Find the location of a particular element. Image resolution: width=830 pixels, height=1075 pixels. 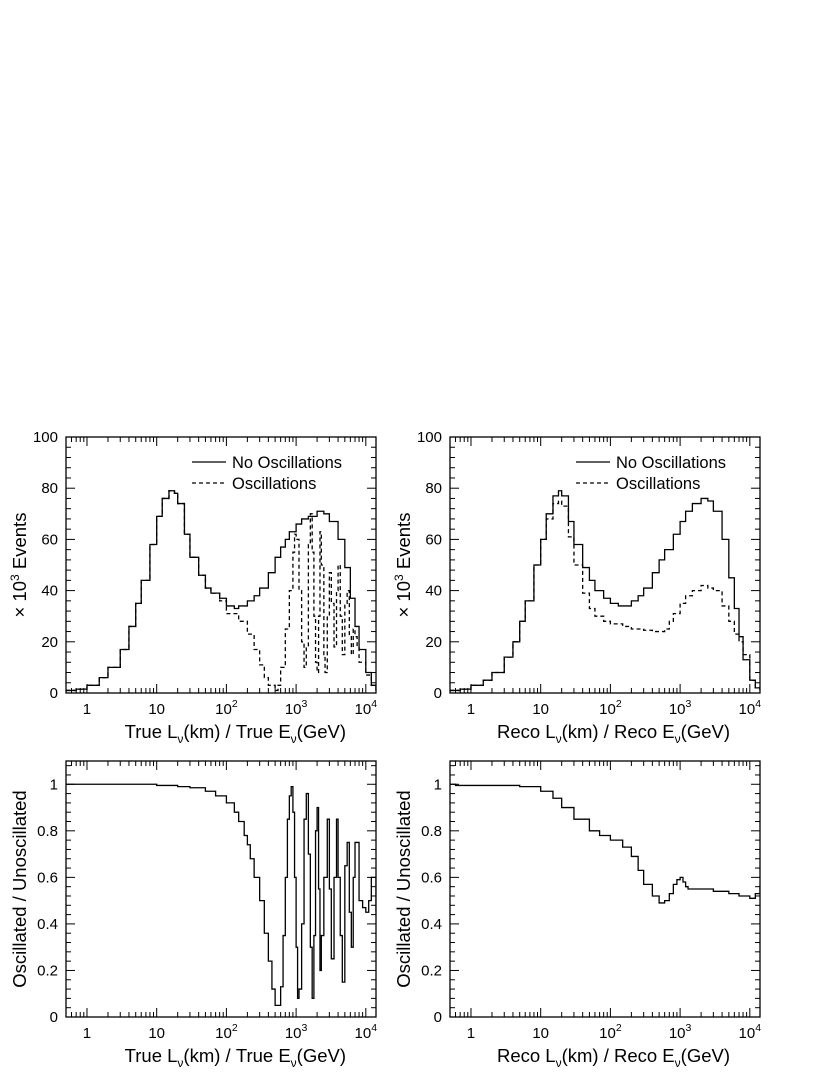

x-axis-label: True Lν(km) / True Eν(GeV) is located at coordinates (235, 1057).